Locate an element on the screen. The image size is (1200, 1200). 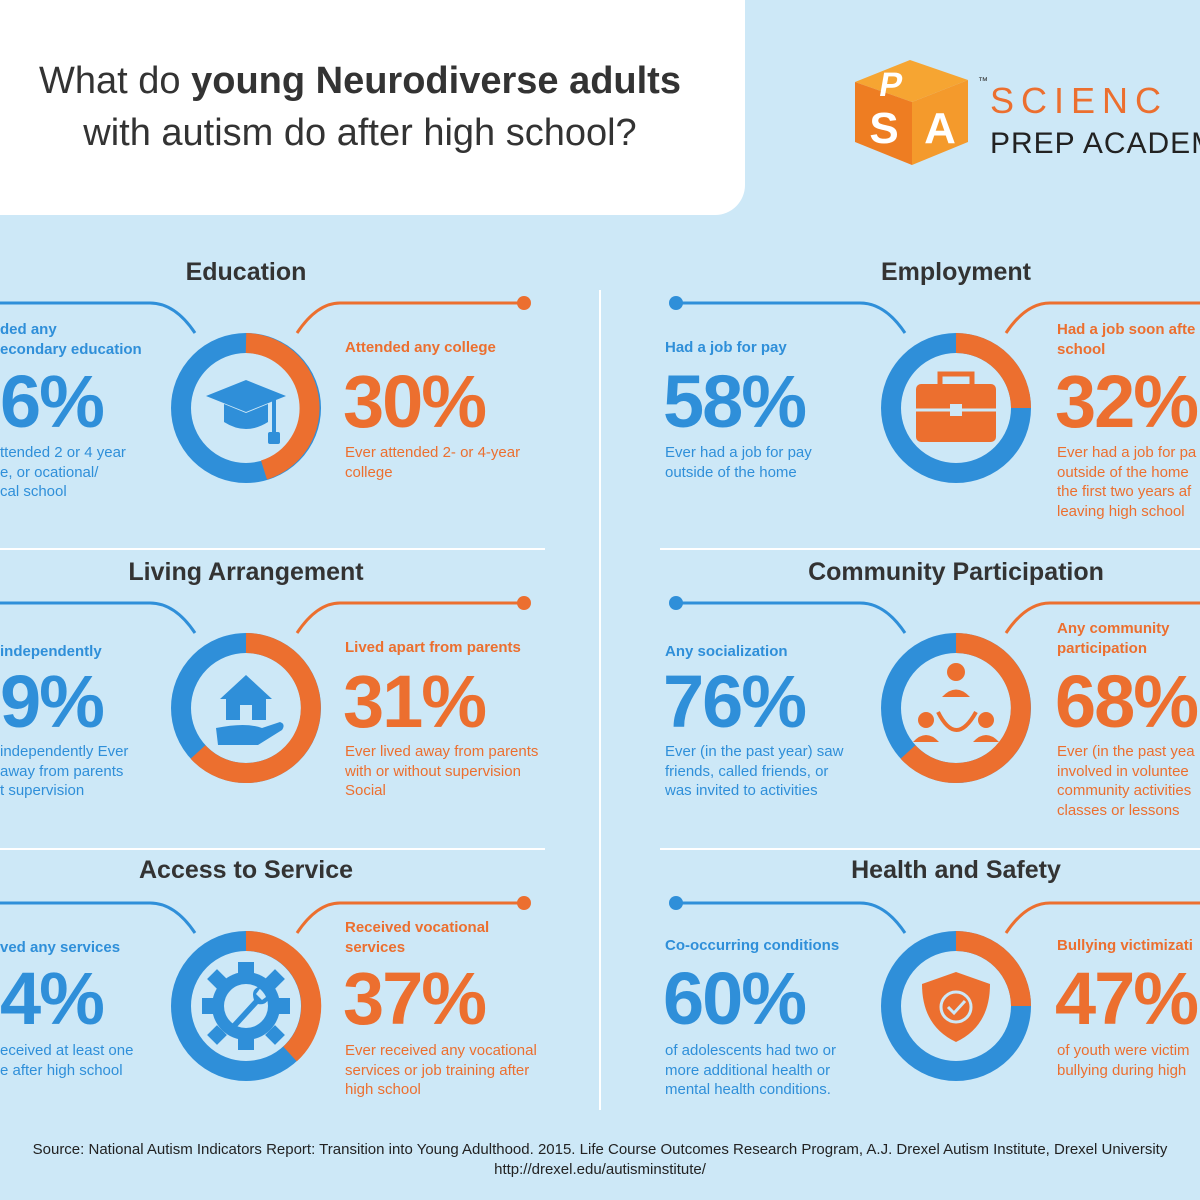
connector-living-right is located at coordinates (407, 617).